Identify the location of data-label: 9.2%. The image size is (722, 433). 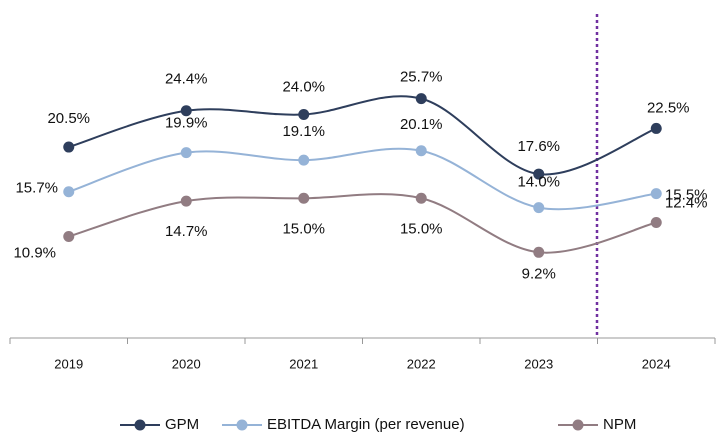
(539, 273).